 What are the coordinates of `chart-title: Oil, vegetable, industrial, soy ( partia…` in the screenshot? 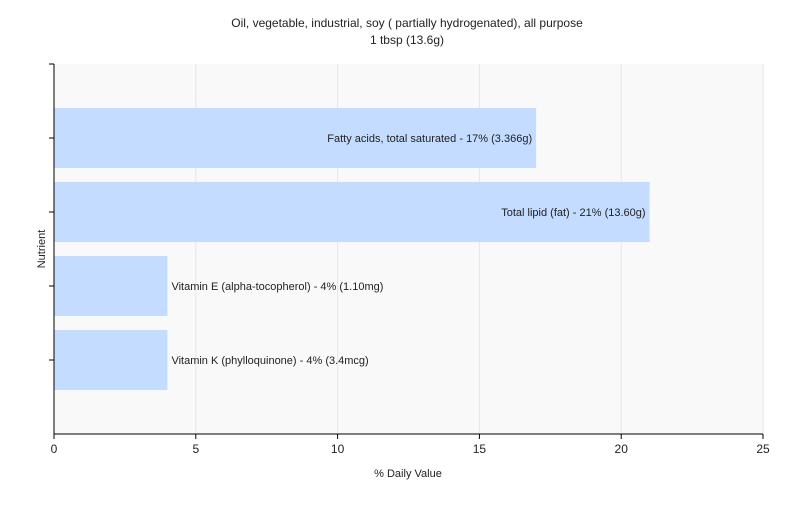 It's located at (407, 23).